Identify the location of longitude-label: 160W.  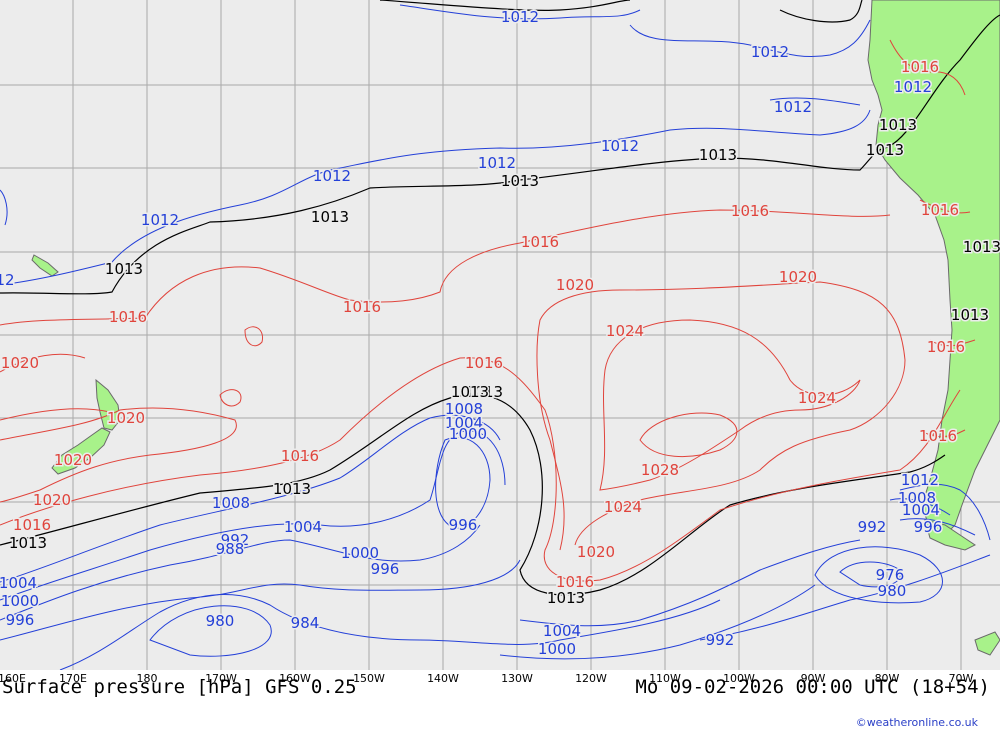
(295, 678).